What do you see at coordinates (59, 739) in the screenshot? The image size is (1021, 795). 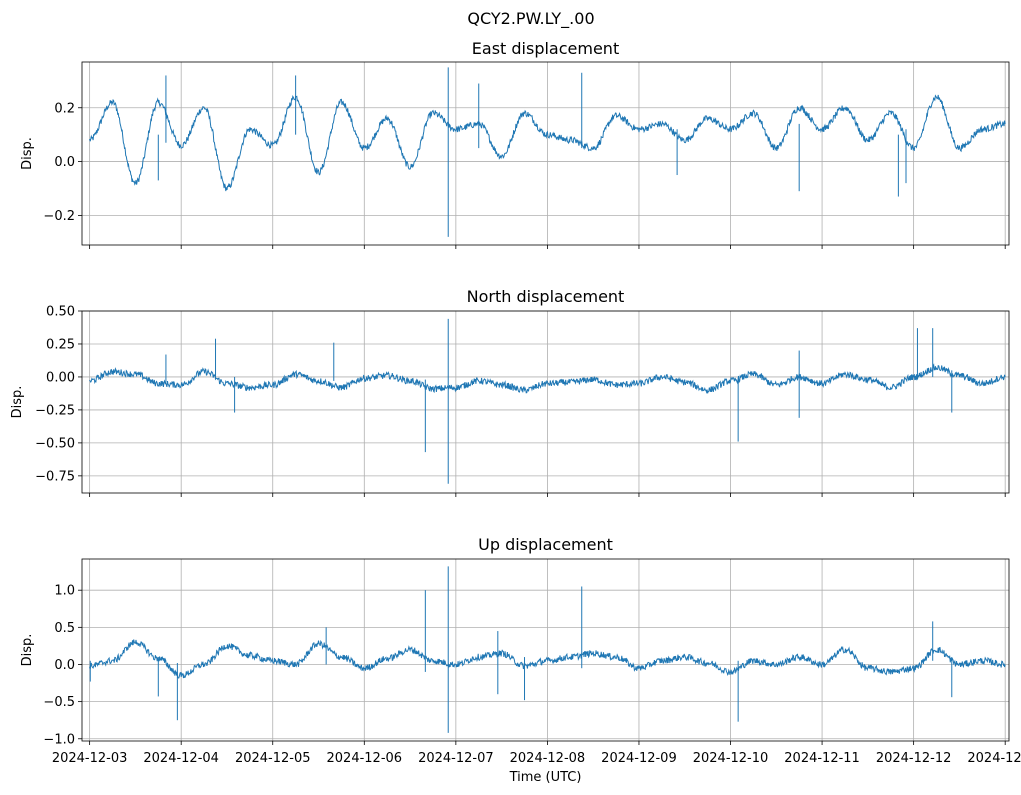 I see `y-tick-label: −1.0` at bounding box center [59, 739].